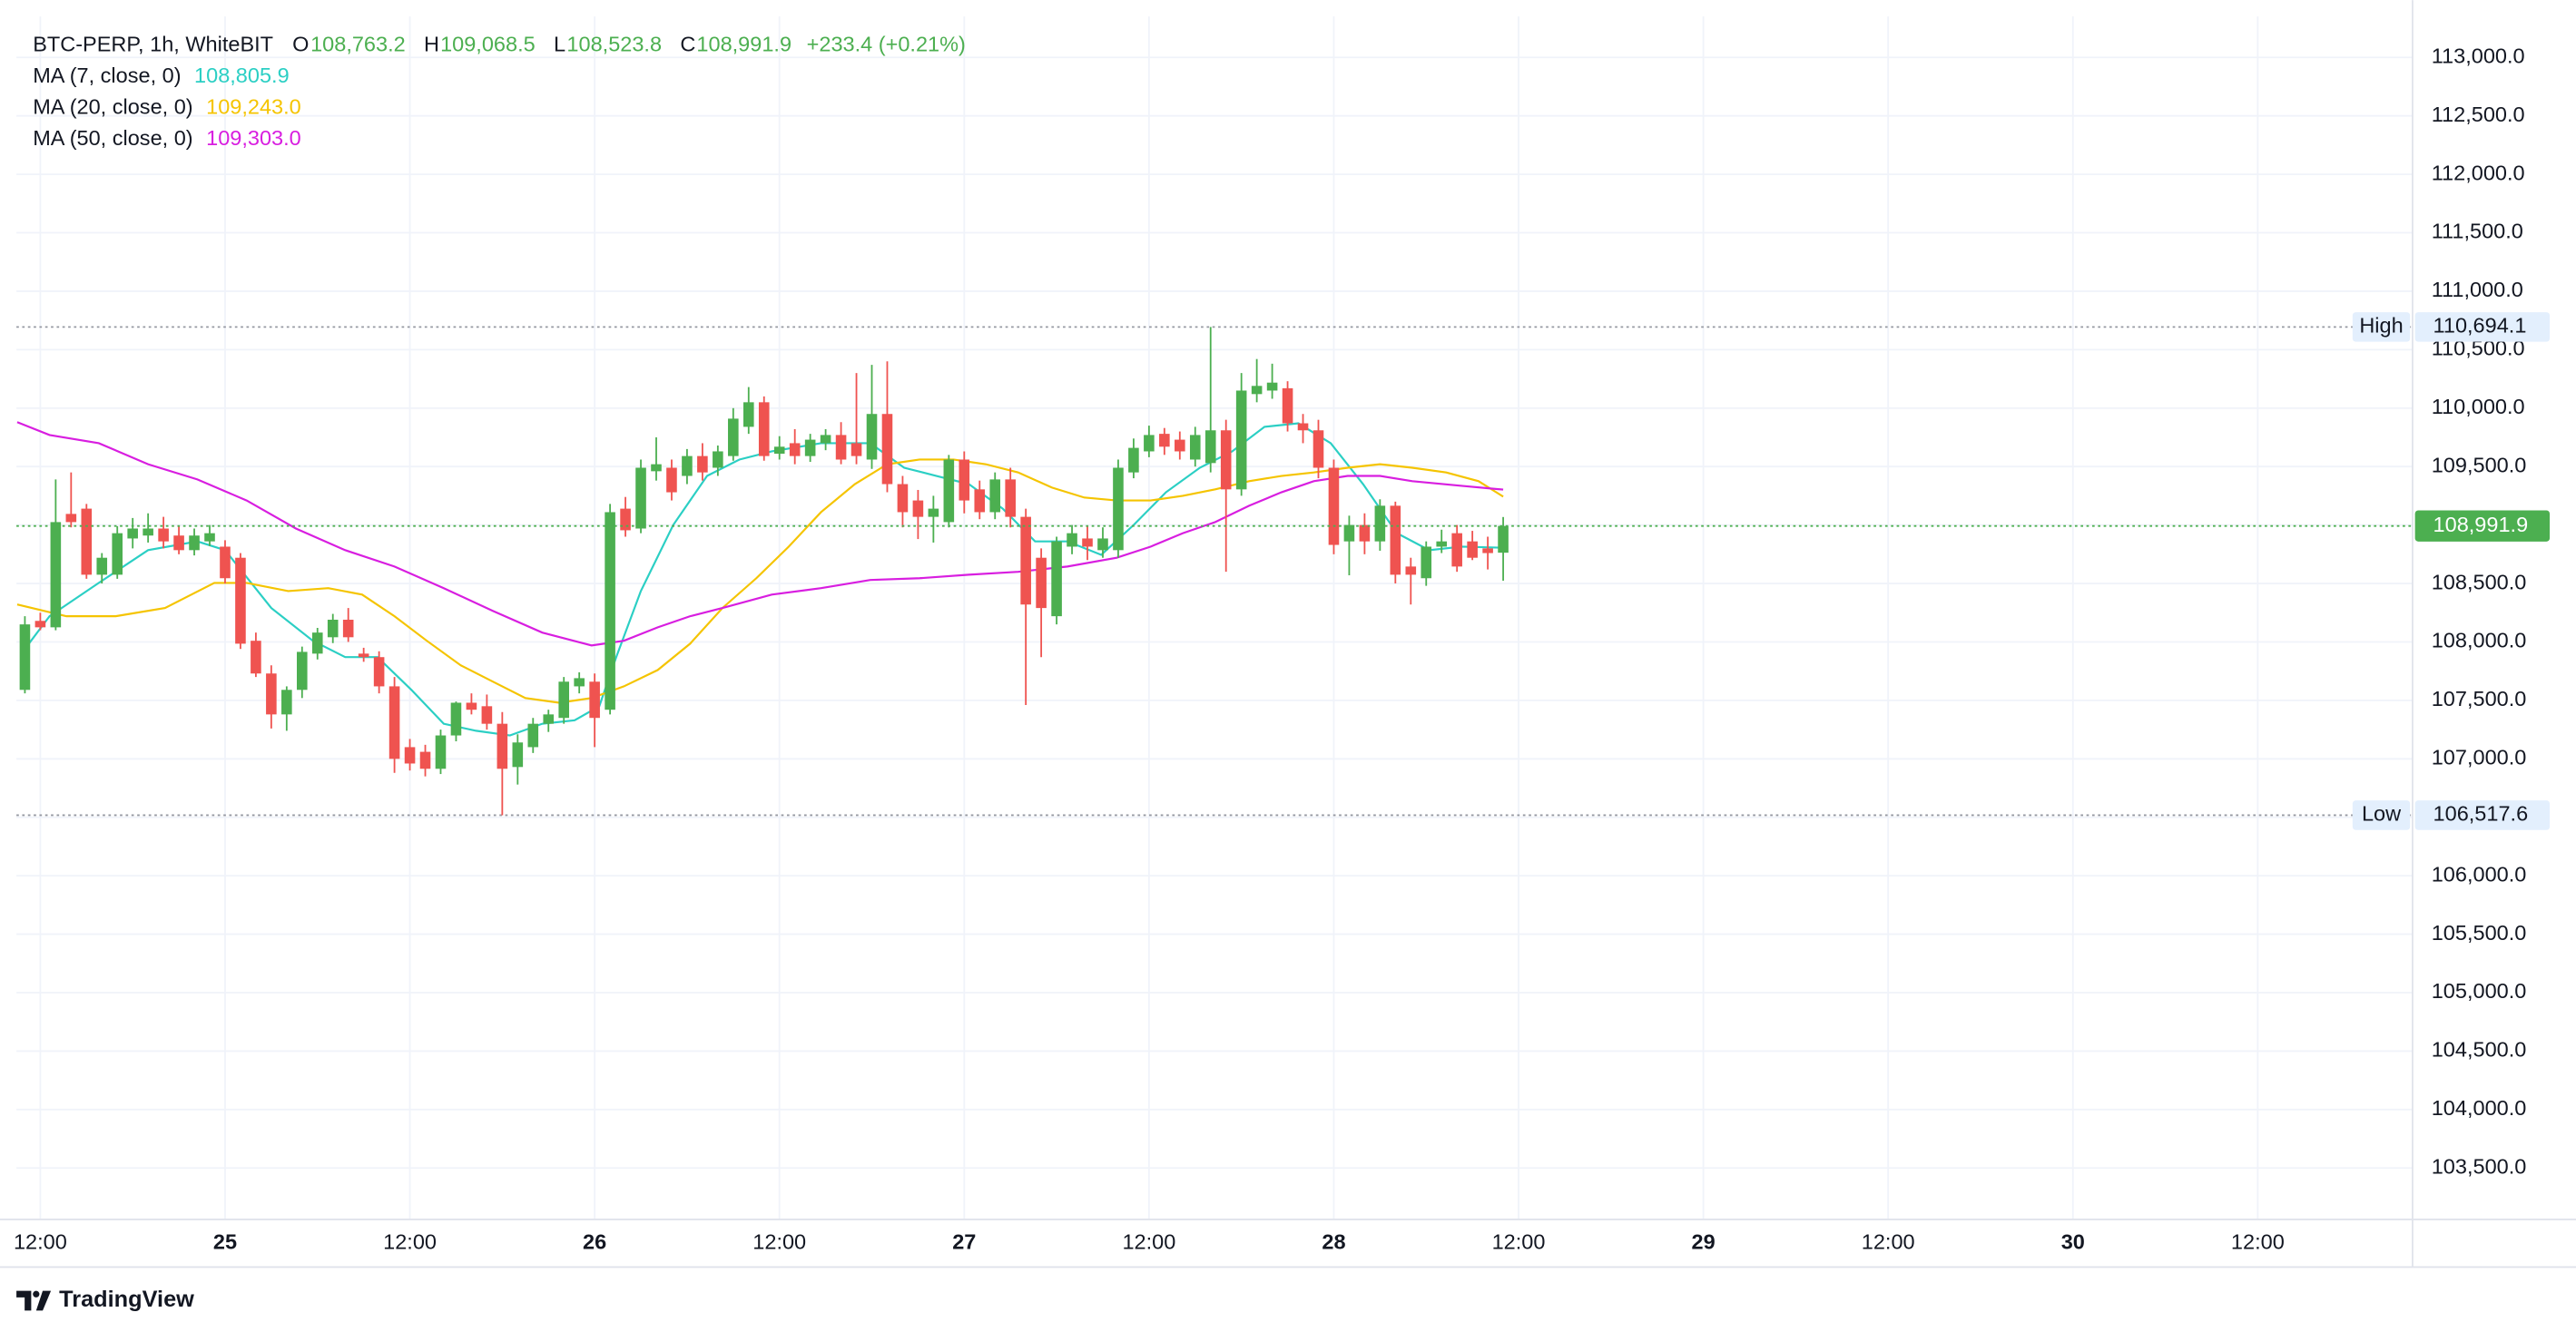 The image size is (2576, 1332). Describe the element at coordinates (2479, 581) in the screenshot. I see `y-tick-label: 108,500.0` at that location.